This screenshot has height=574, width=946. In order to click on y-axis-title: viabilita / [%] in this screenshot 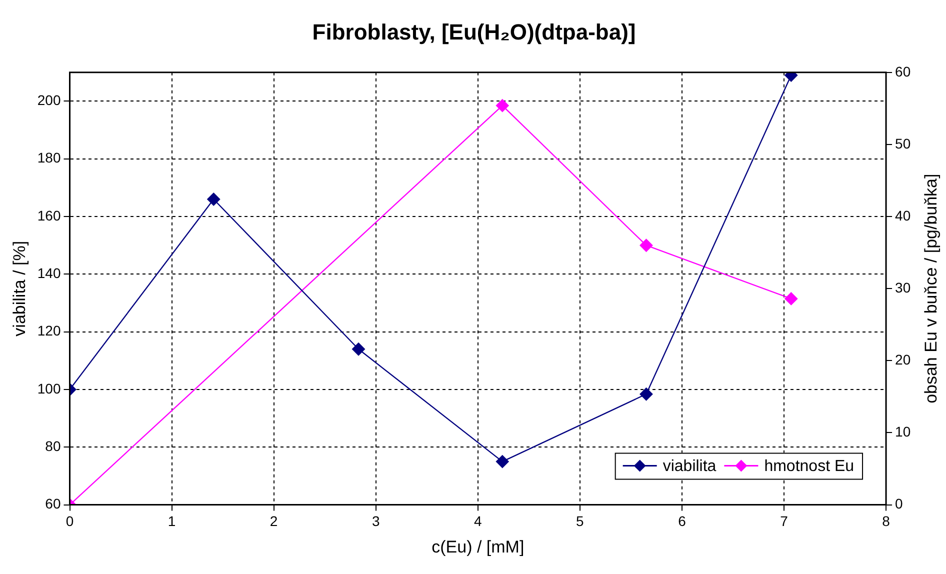, I will do `click(19, 288)`.